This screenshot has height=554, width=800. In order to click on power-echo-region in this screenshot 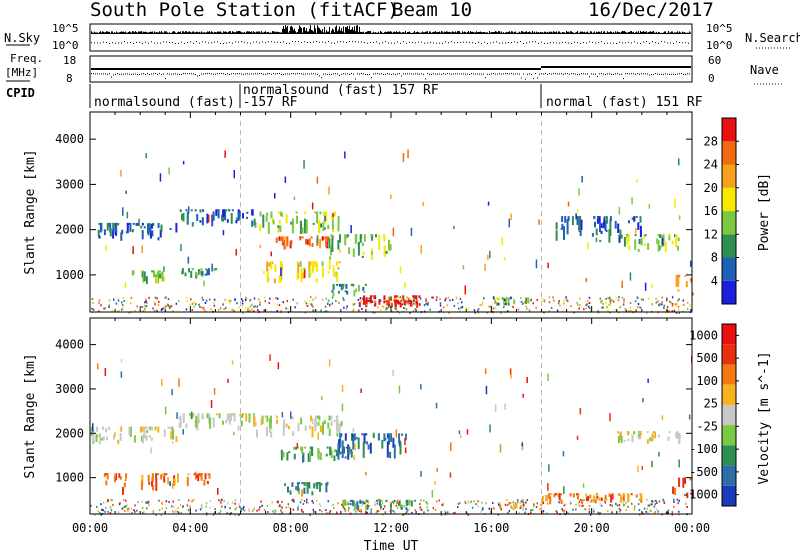, I will do `click(598, 229)`.